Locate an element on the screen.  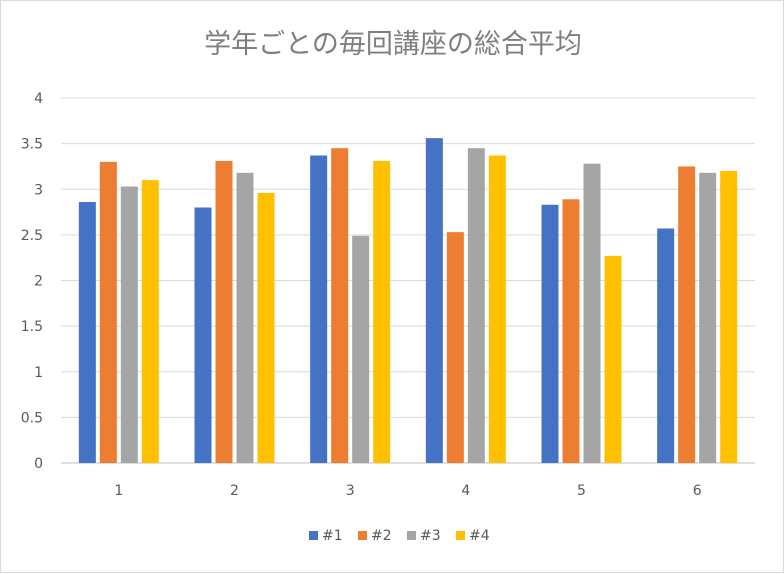
x-tick-label: 2 is located at coordinates (234, 491).